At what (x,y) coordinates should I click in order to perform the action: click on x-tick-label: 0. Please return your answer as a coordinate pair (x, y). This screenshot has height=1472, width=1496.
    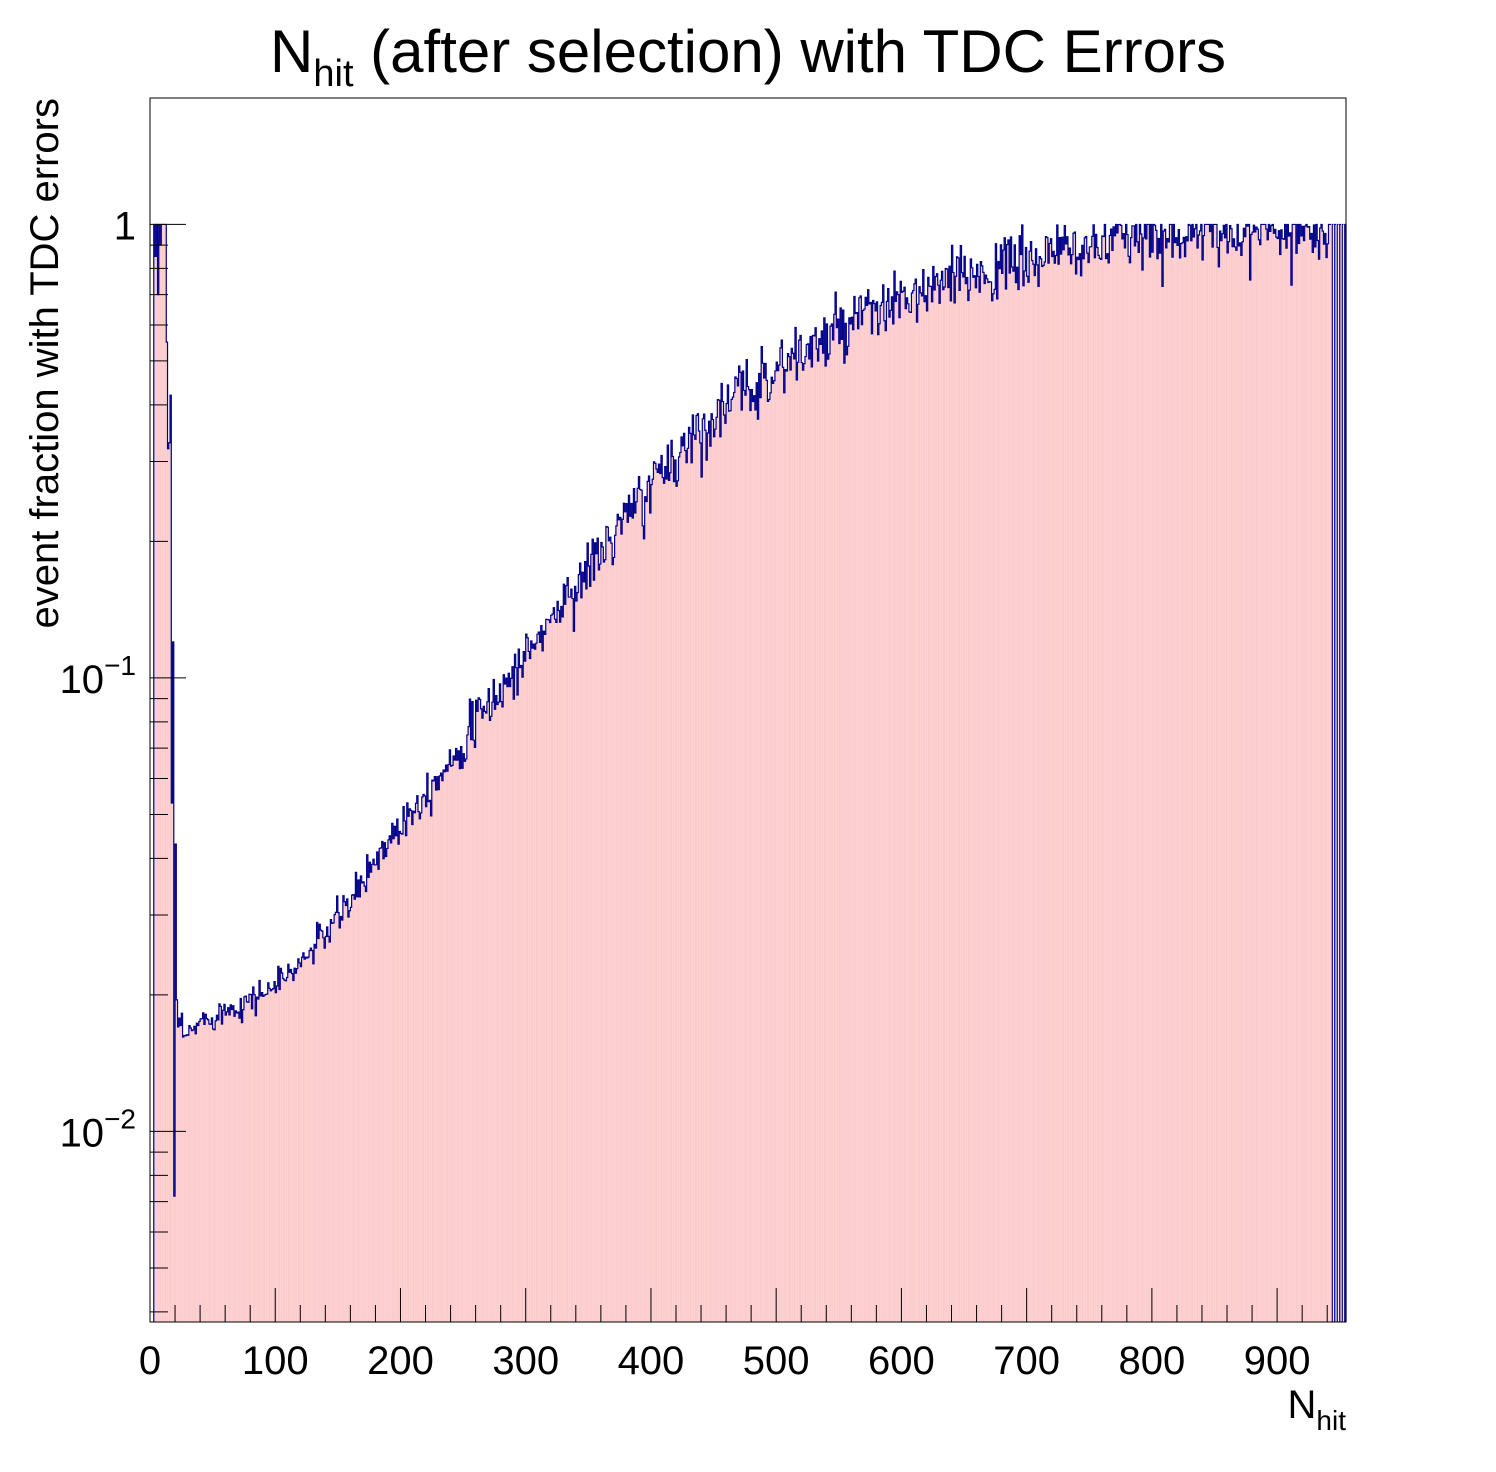
    Looking at the image, I should click on (150, 1361).